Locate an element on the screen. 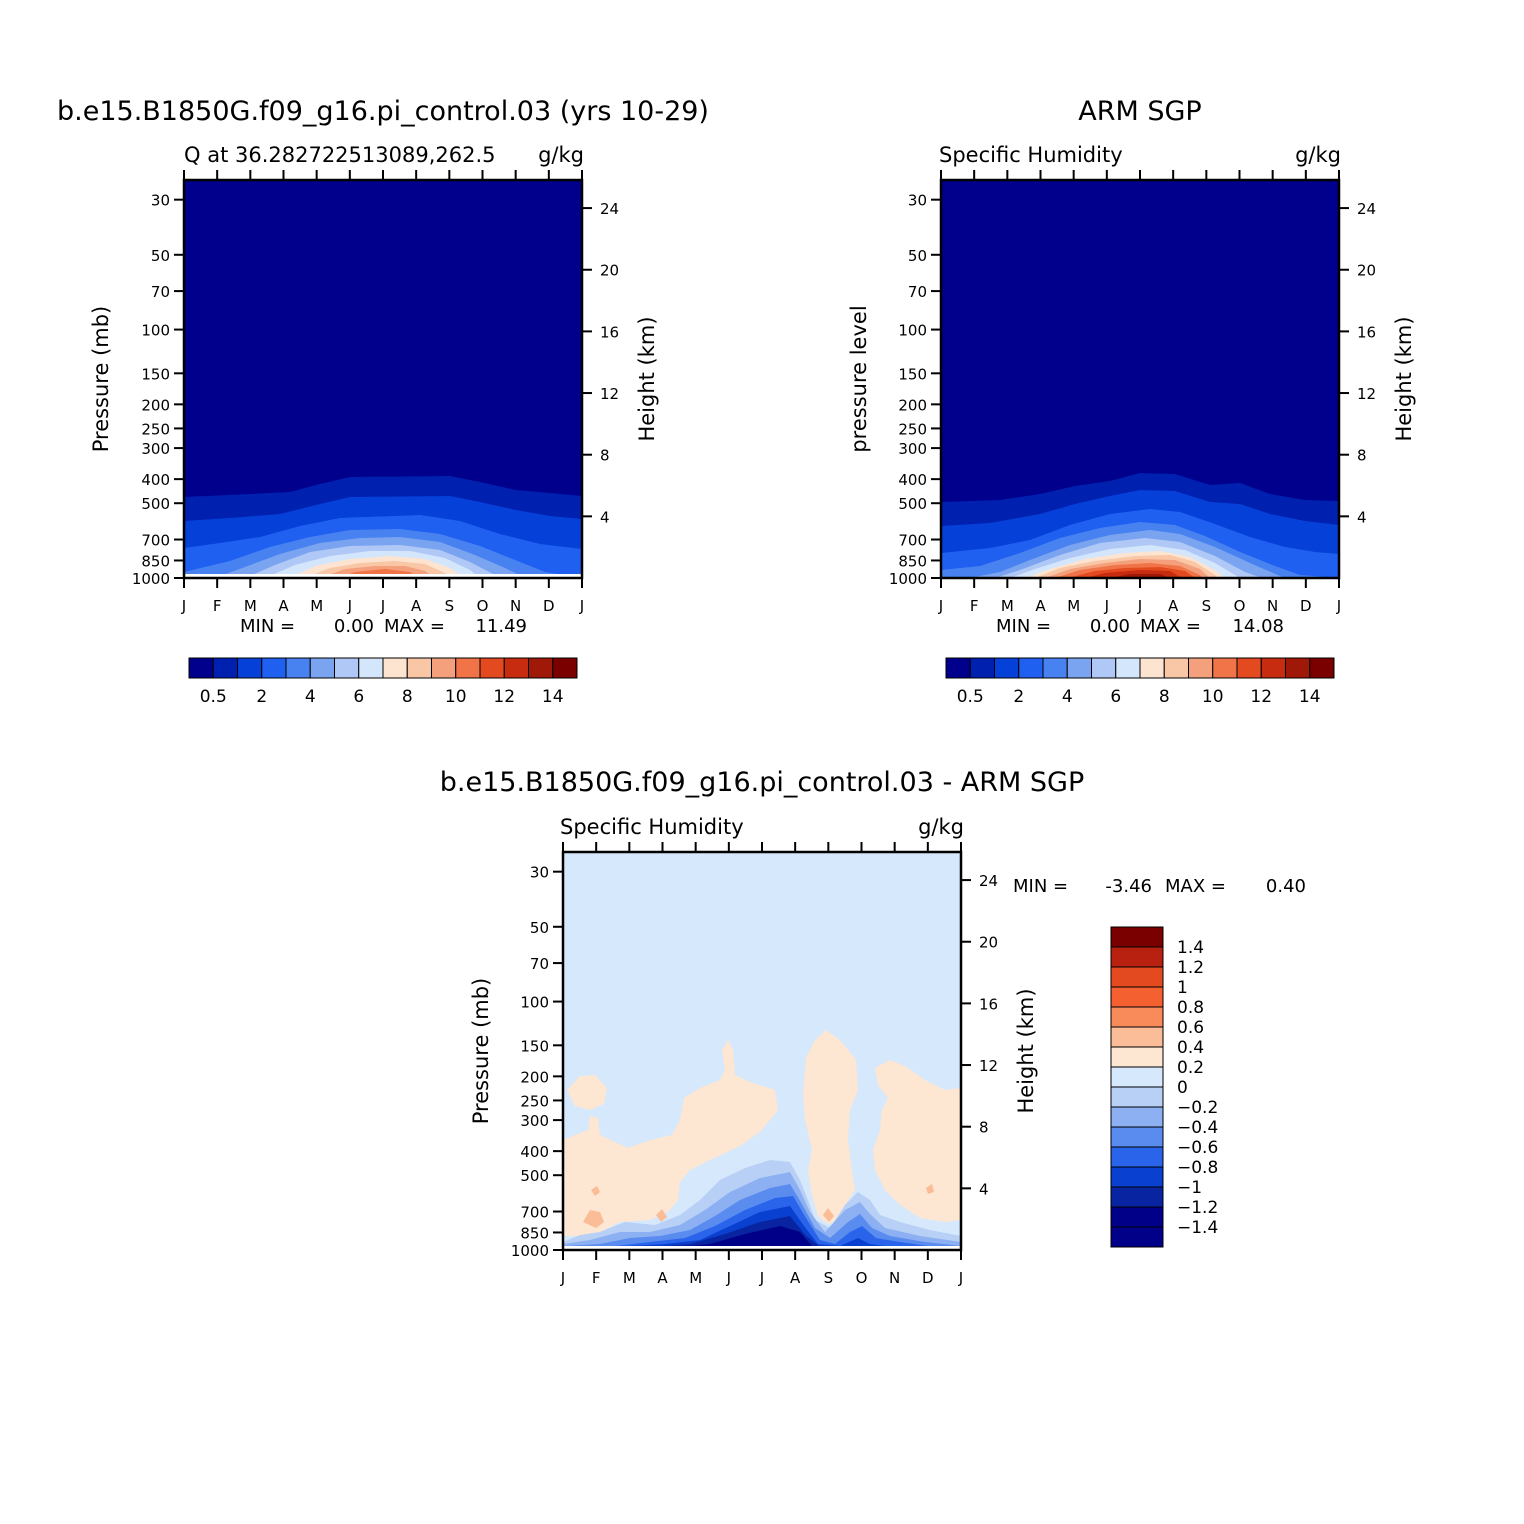 This screenshot has width=1524, height=1524. y-tick-label: 400 is located at coordinates (155, 480).